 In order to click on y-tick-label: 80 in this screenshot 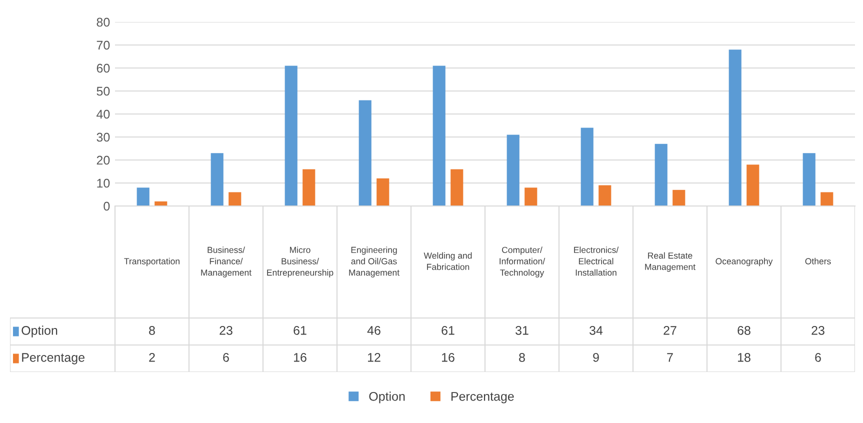, I will do `click(103, 22)`.